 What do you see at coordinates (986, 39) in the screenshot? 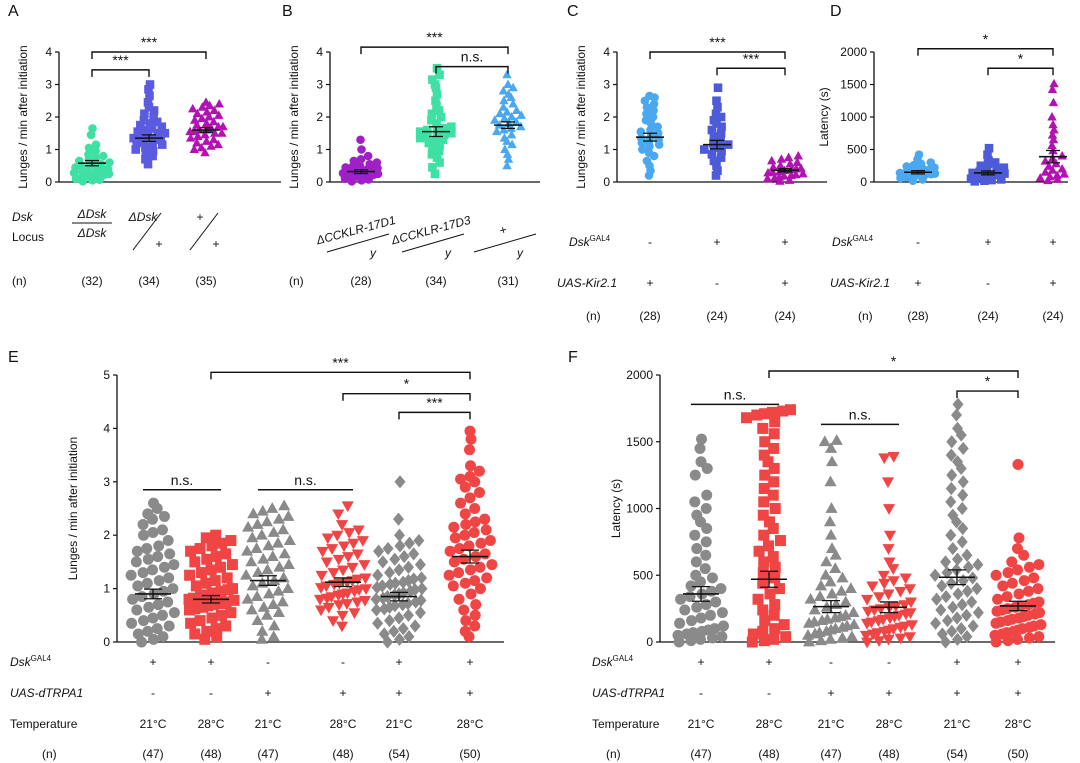
I see `significance-label: *` at bounding box center [986, 39].